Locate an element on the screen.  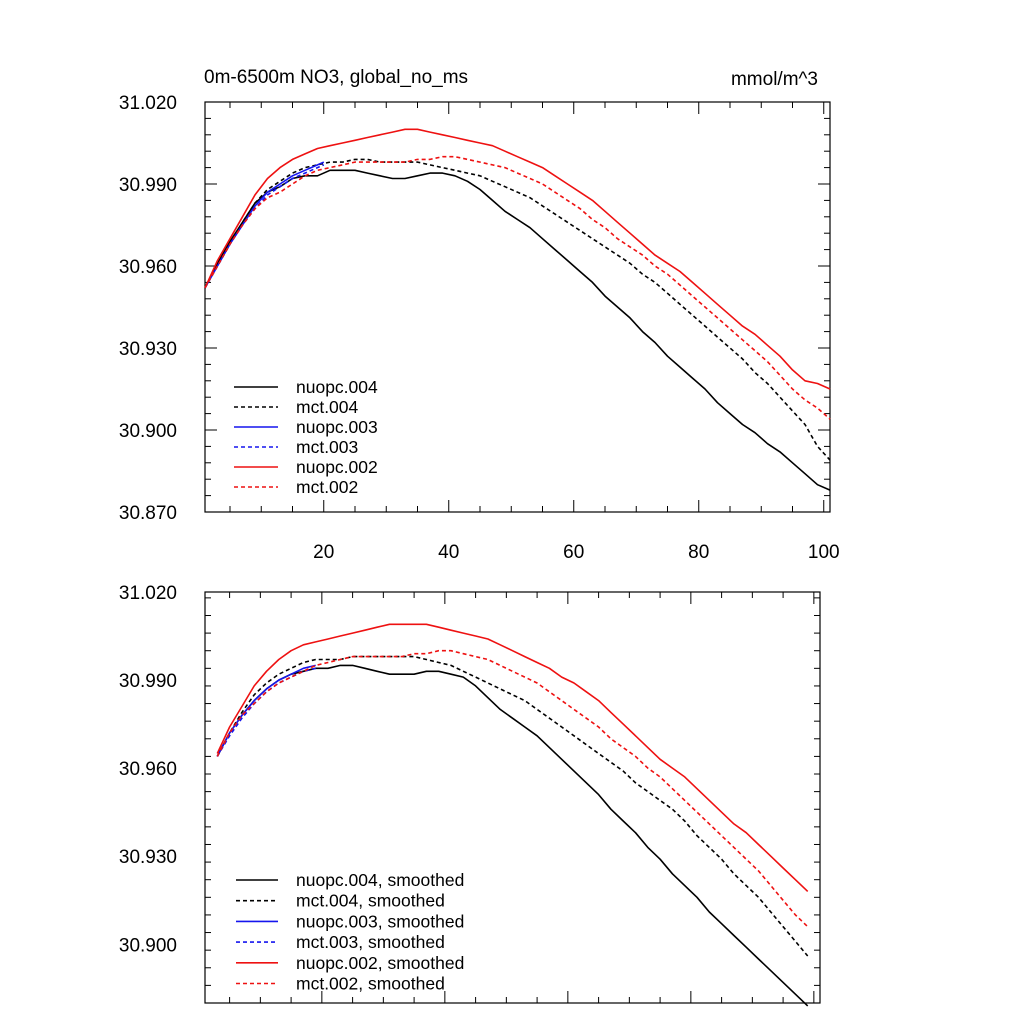
legend-label: mct.003, smoothed is located at coordinates (370, 942).